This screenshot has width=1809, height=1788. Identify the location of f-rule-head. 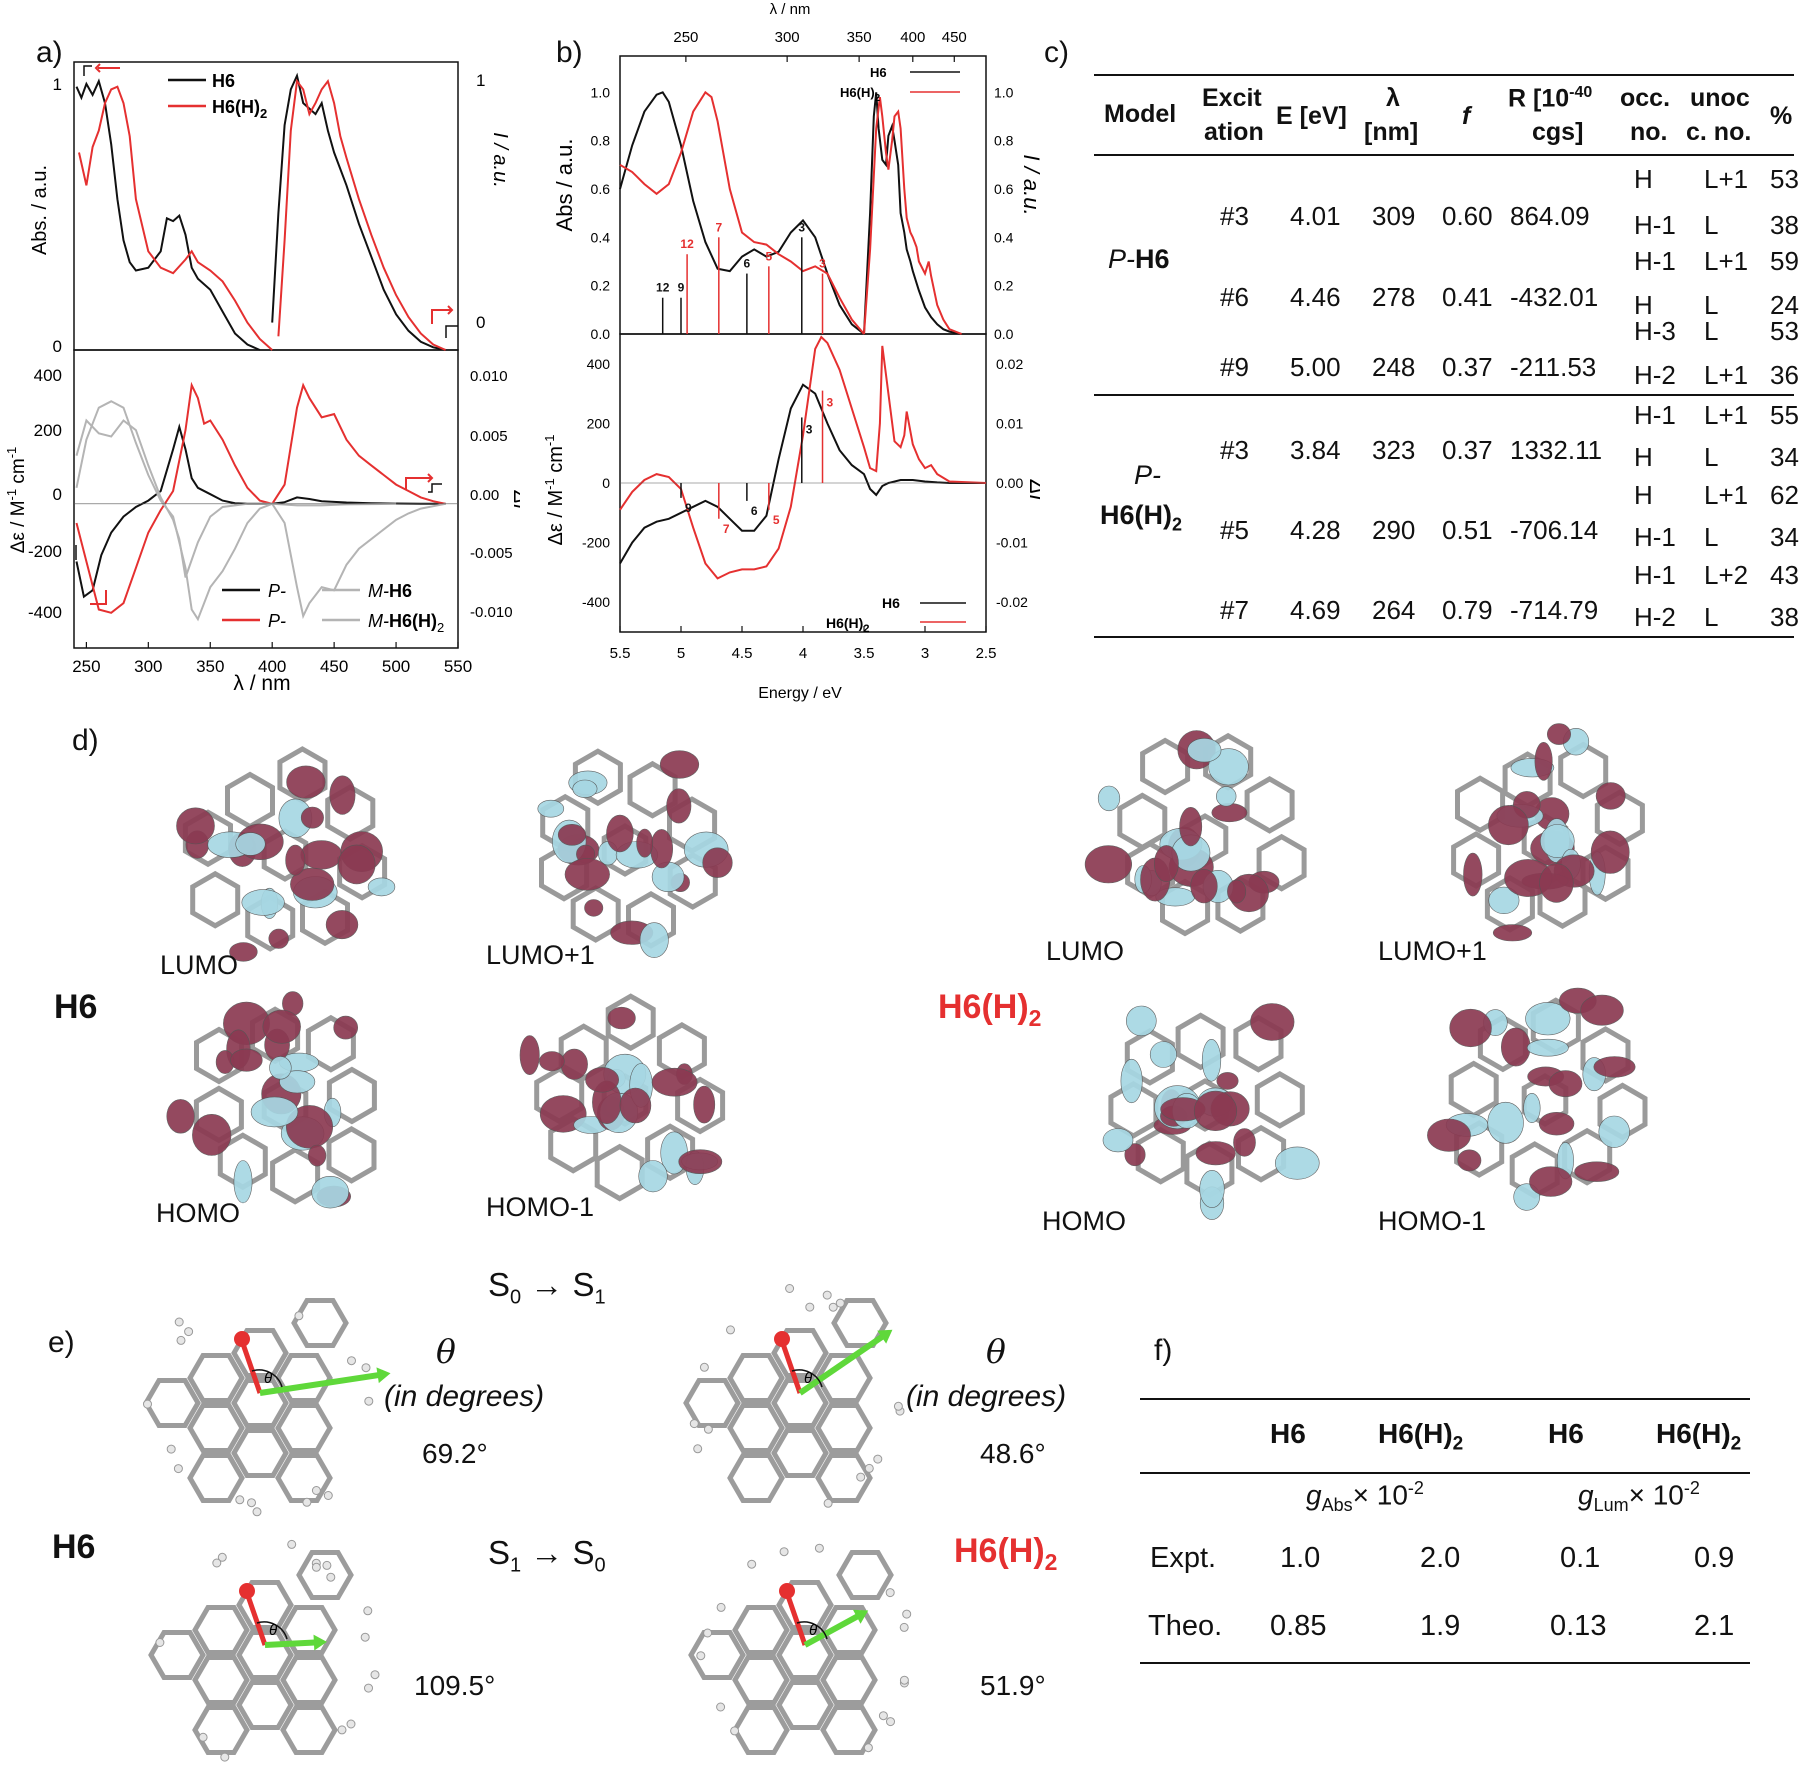
(1445, 1473).